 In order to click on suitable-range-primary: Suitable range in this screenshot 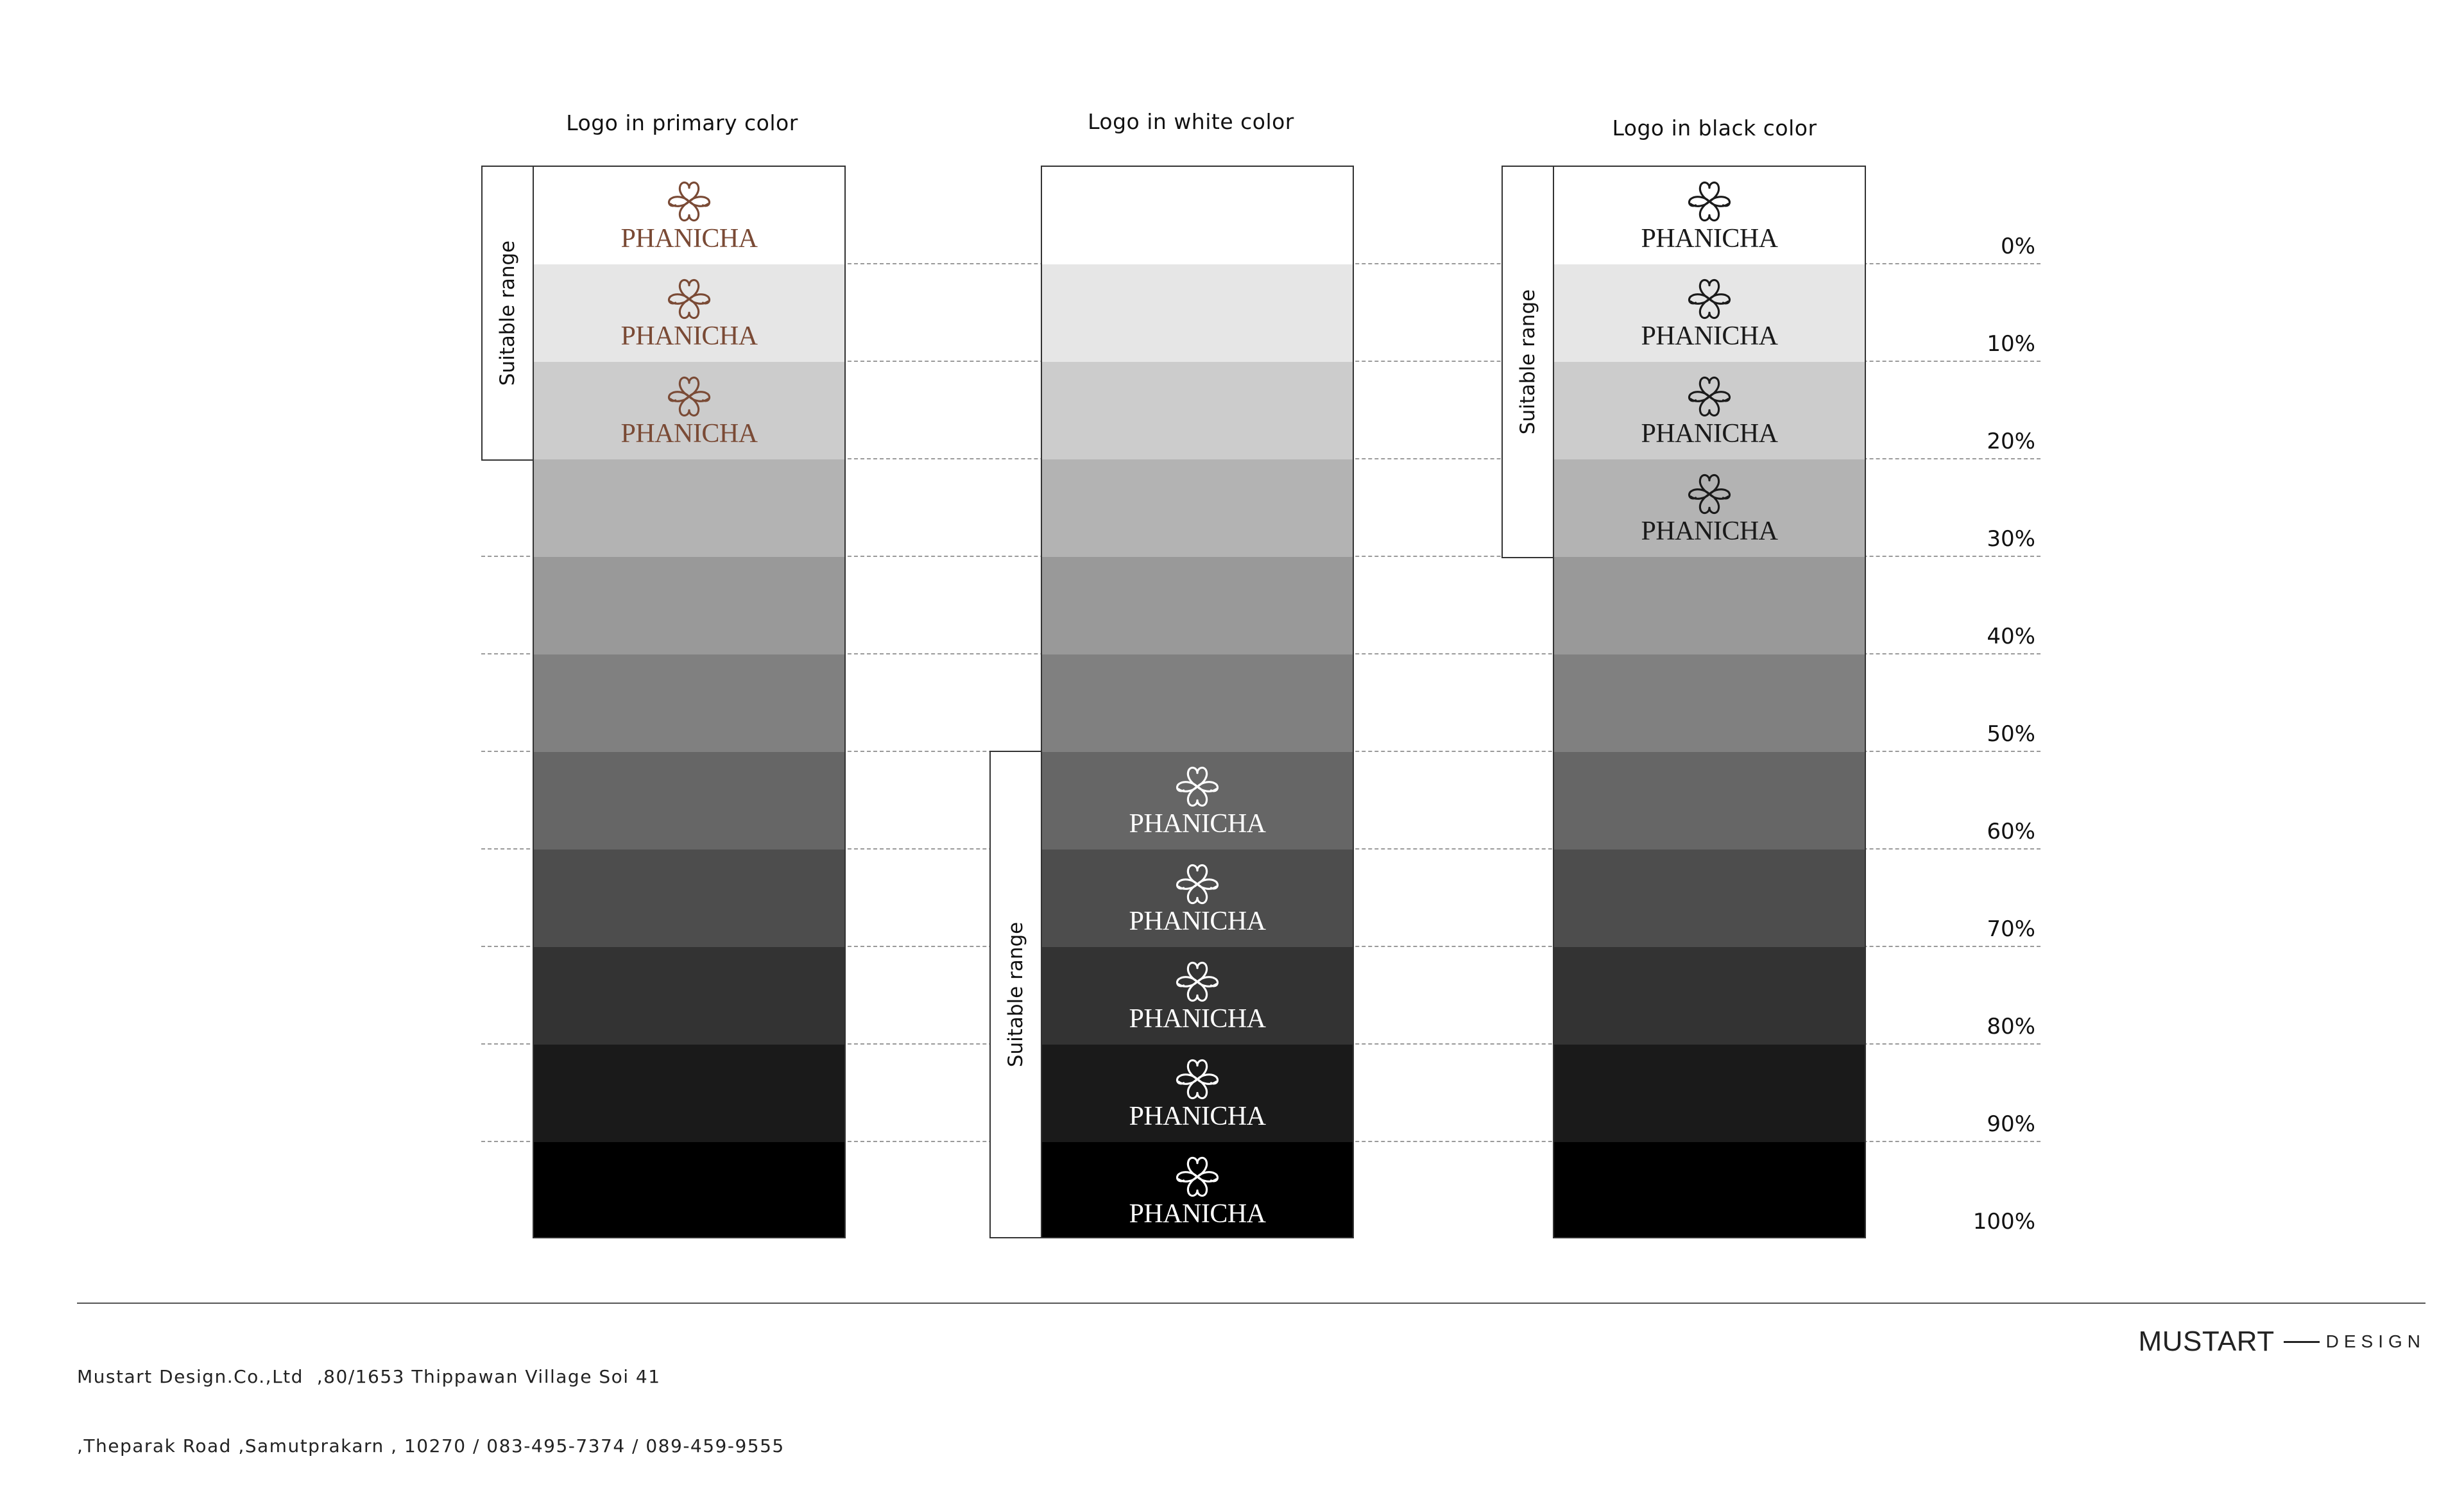, I will do `click(508, 313)`.